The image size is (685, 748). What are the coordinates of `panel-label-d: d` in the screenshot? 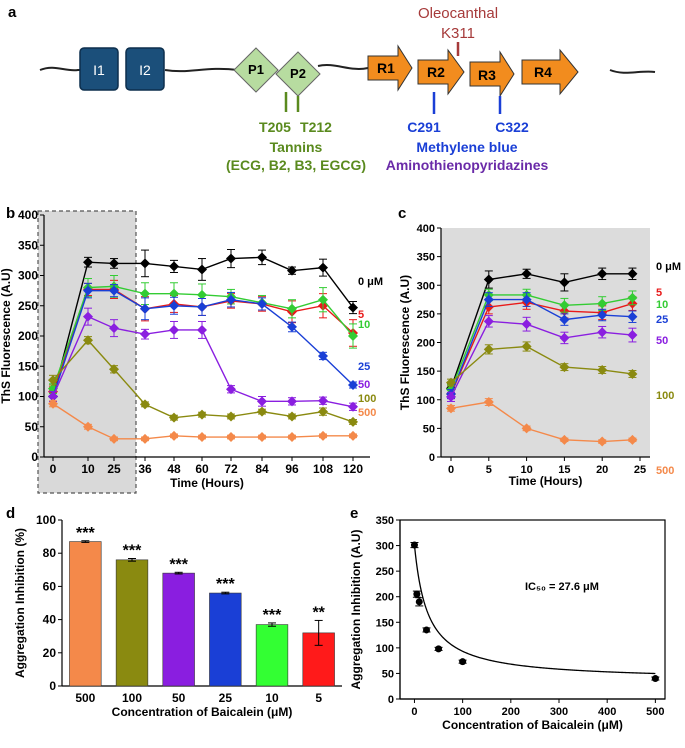 It's located at (10, 513).